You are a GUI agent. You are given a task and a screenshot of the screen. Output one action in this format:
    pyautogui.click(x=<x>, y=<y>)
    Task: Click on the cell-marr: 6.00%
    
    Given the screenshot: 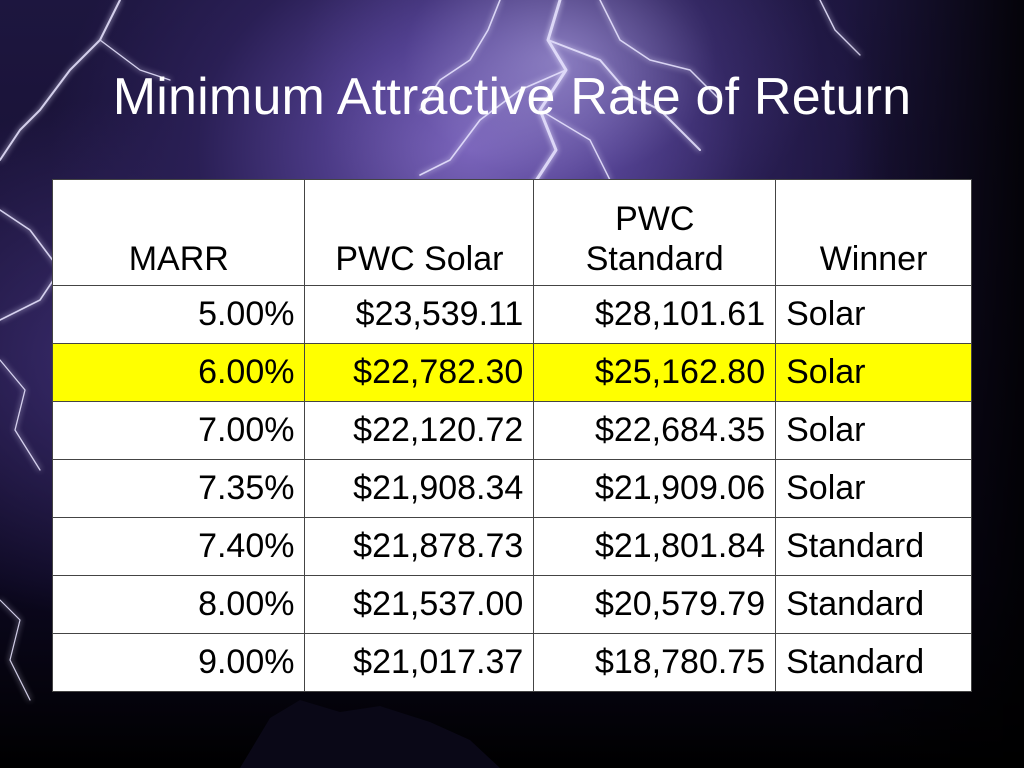 What is the action you would take?
    pyautogui.click(x=178, y=372)
    